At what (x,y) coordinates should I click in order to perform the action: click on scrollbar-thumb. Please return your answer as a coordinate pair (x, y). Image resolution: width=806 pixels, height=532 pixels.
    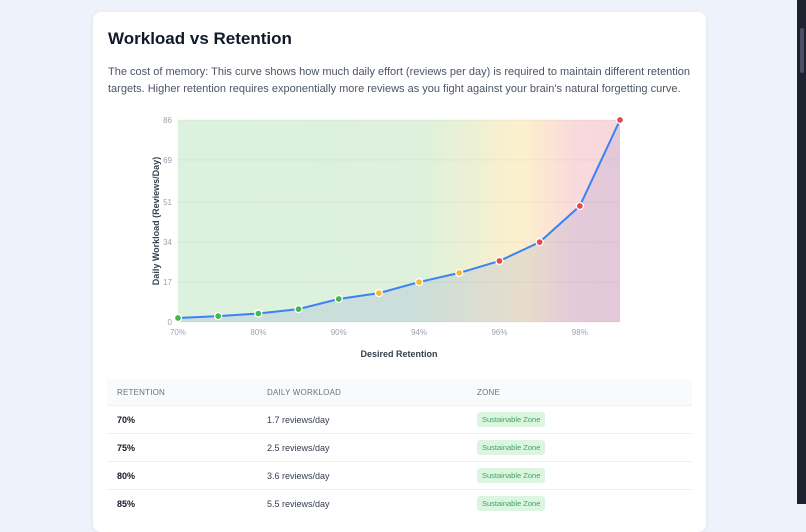
    Looking at the image, I should click on (802, 50).